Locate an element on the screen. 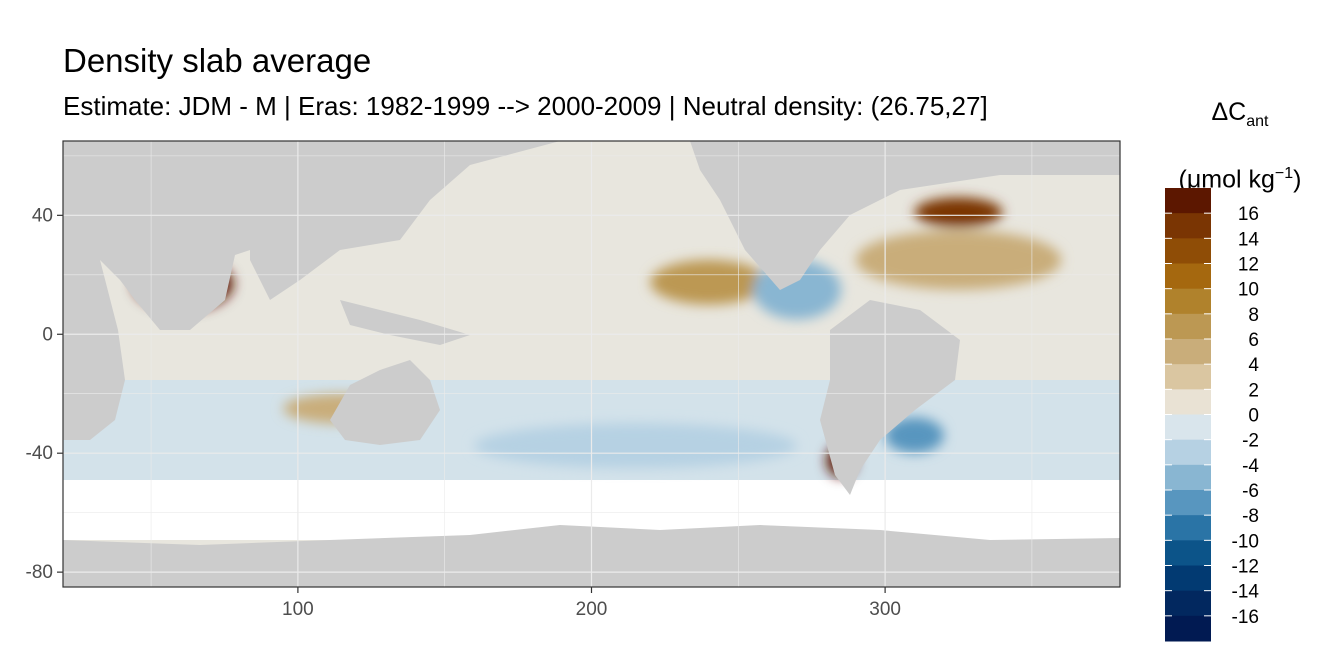 The width and height of the screenshot is (1344, 672). legend-colorbar: 16 14 12 10 8 6 4 2 0 -2 -4 -6 -8 -10 -12 -14 -16 is located at coordinates (1212, 415).